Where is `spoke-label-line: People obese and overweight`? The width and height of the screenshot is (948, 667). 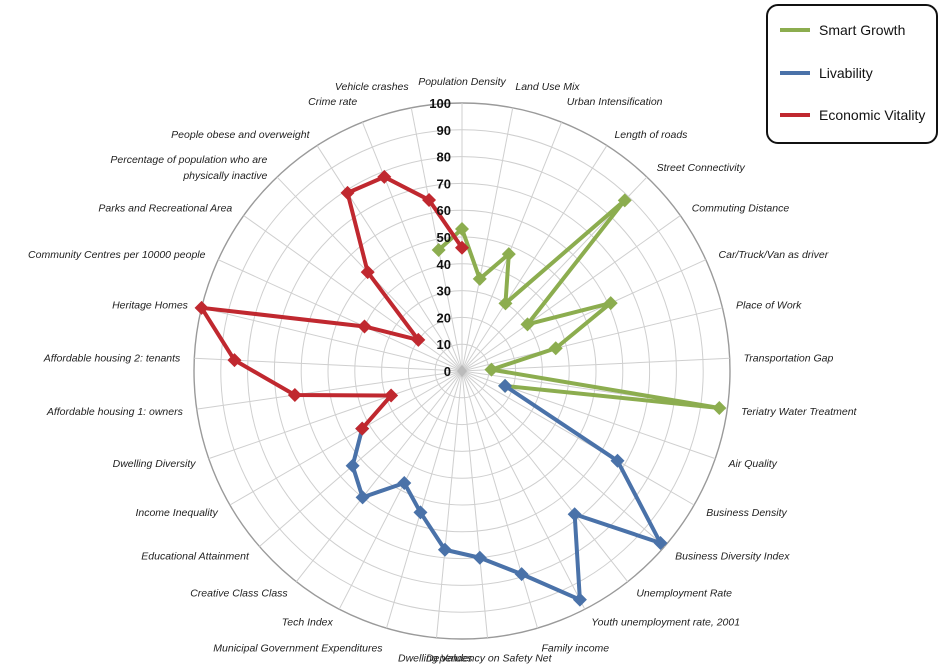 spoke-label-line: People obese and overweight is located at coordinates (240, 135).